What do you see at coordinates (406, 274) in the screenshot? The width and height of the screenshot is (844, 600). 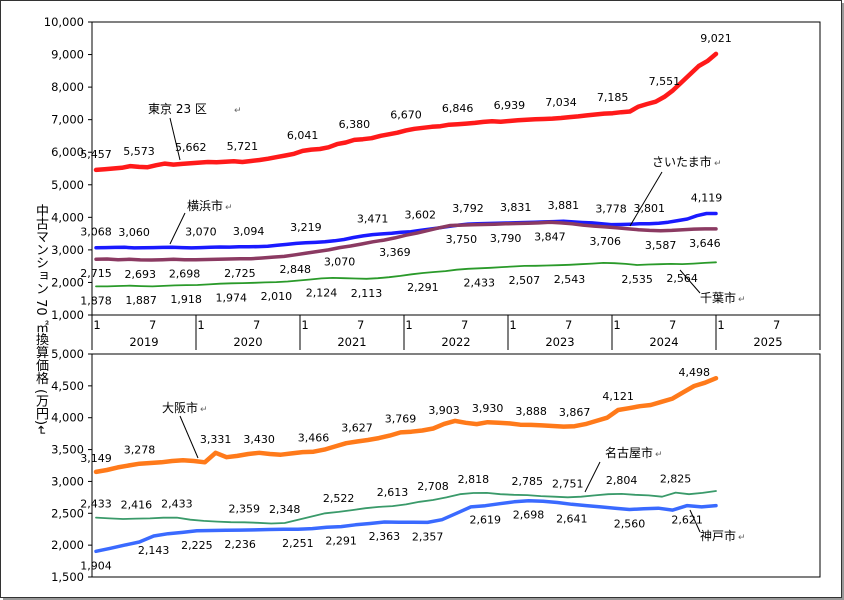 I see `series-line-chiba` at bounding box center [406, 274].